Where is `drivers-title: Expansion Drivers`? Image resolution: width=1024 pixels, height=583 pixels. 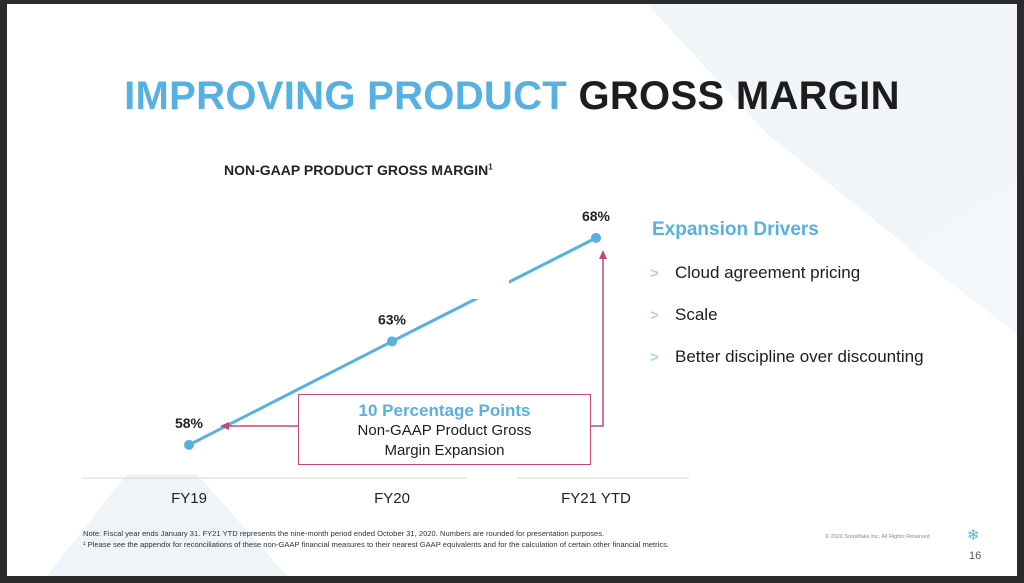
drivers-title: Expansion Drivers is located at coordinates (735, 229).